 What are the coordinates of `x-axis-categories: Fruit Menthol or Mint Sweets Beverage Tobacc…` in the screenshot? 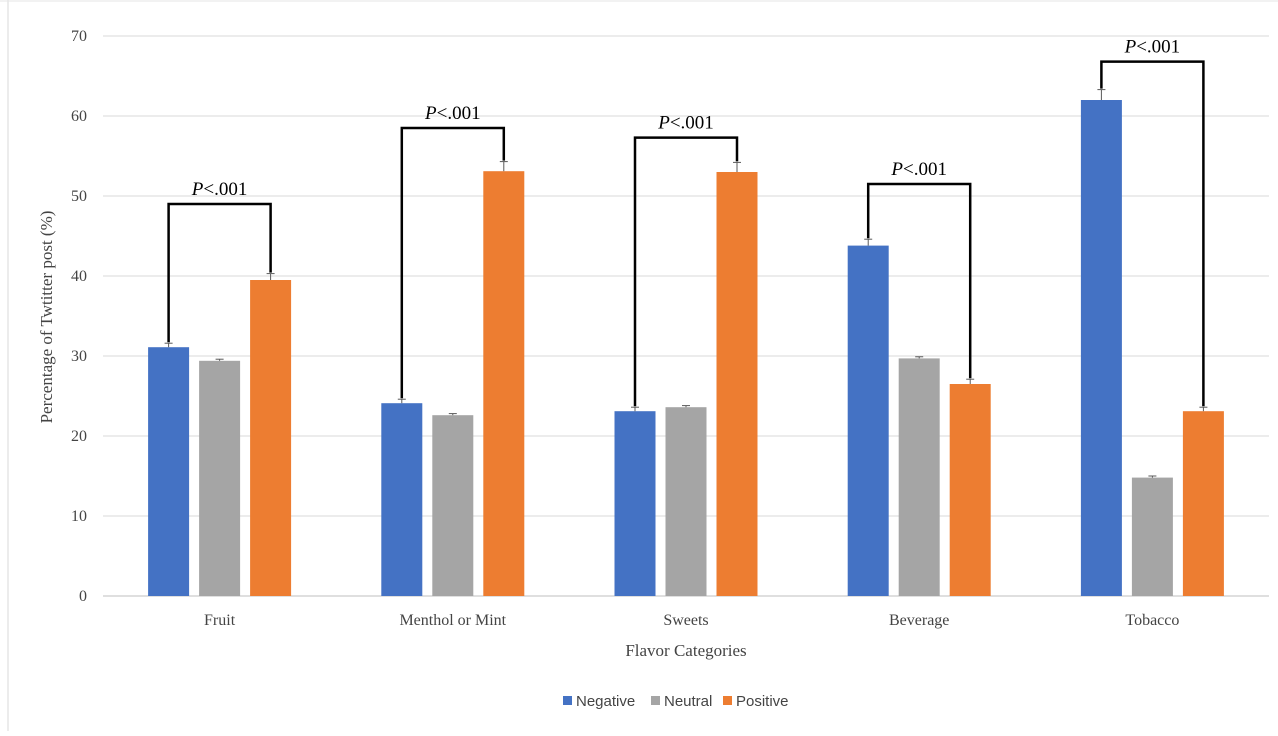 It's located at (691, 620).